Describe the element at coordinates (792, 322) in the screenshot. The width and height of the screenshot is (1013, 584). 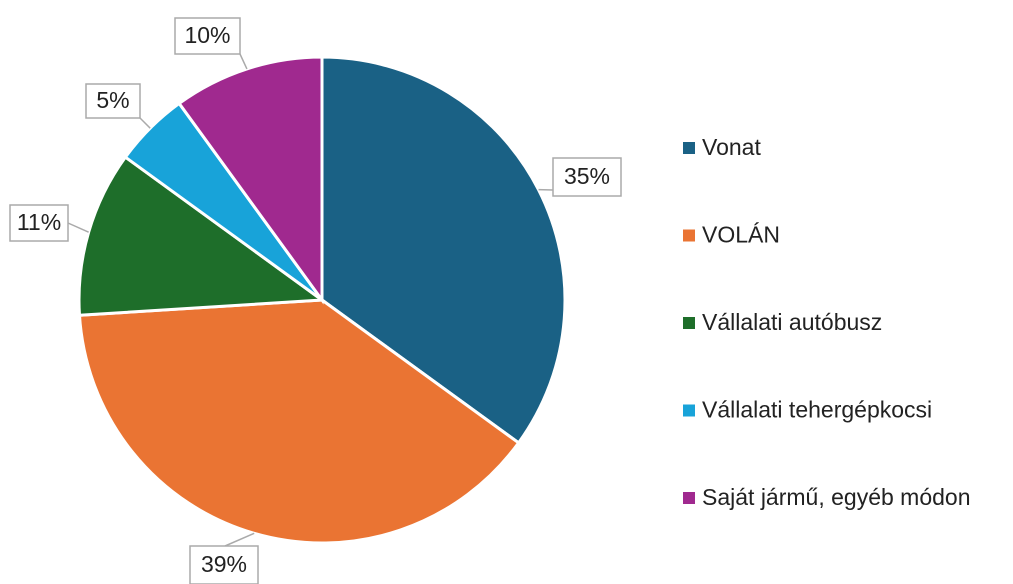
I see `legend-label: Vállalati autóbusz` at that location.